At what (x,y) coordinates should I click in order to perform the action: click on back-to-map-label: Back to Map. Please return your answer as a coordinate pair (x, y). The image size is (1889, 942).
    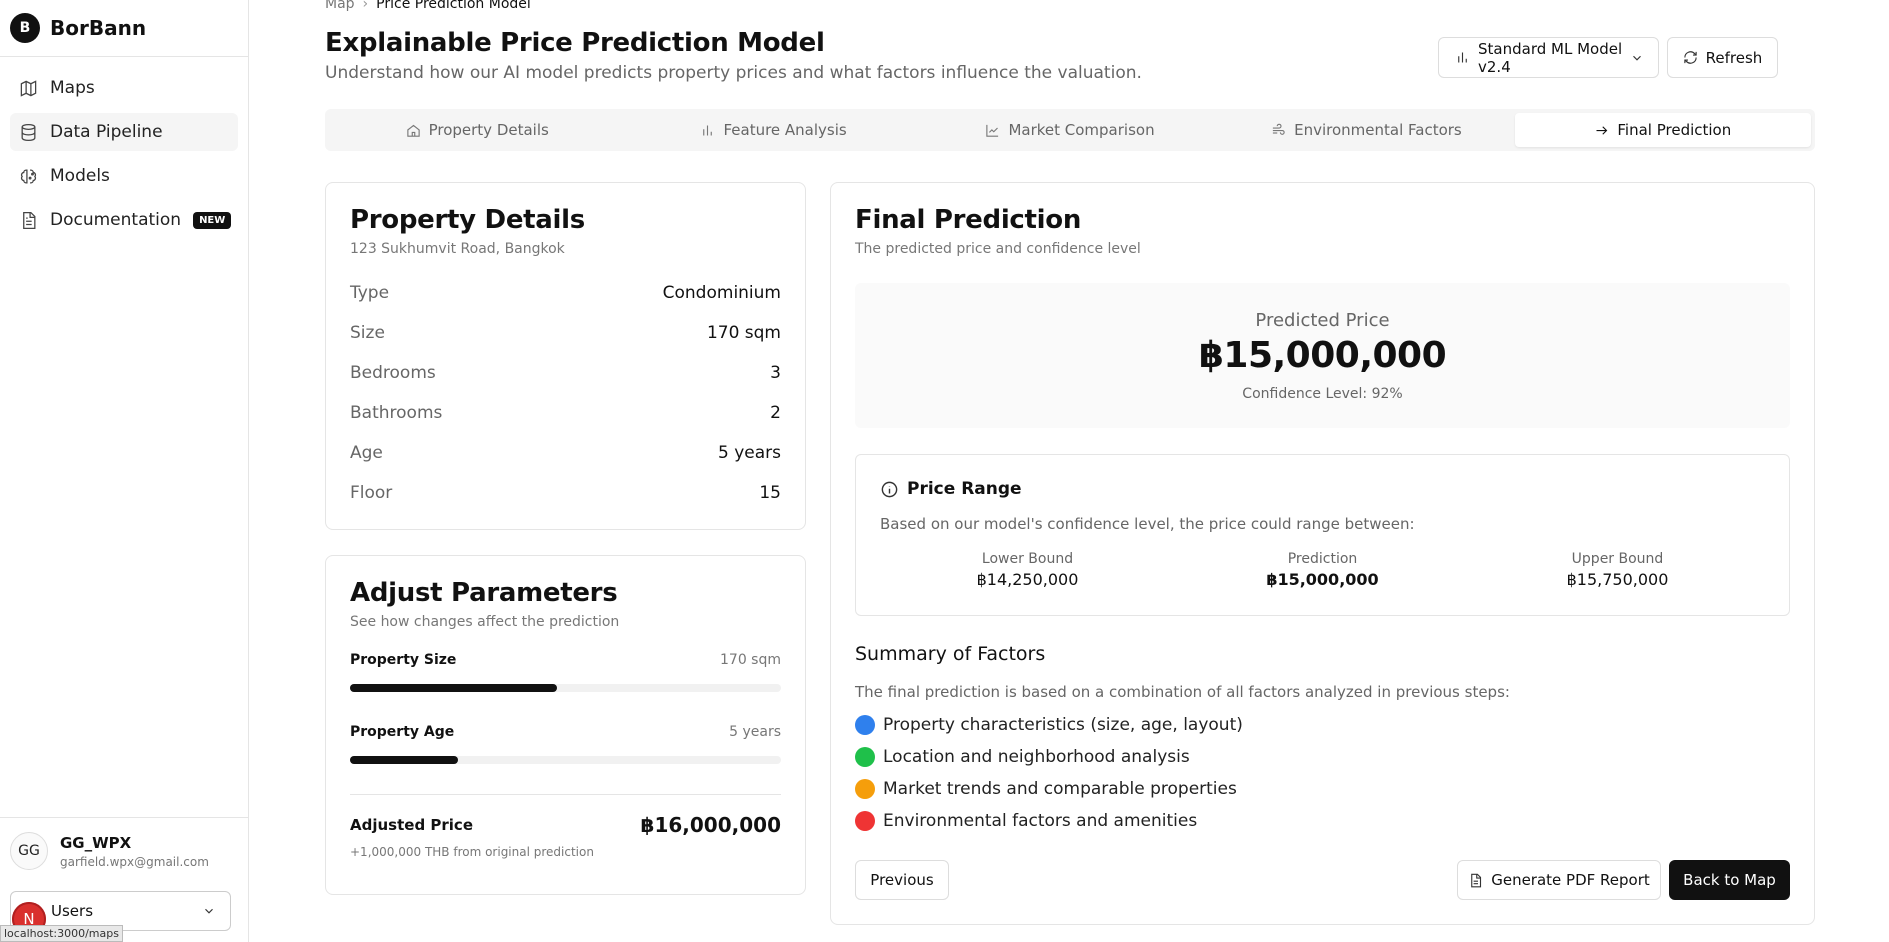
    Looking at the image, I should click on (1729, 880).